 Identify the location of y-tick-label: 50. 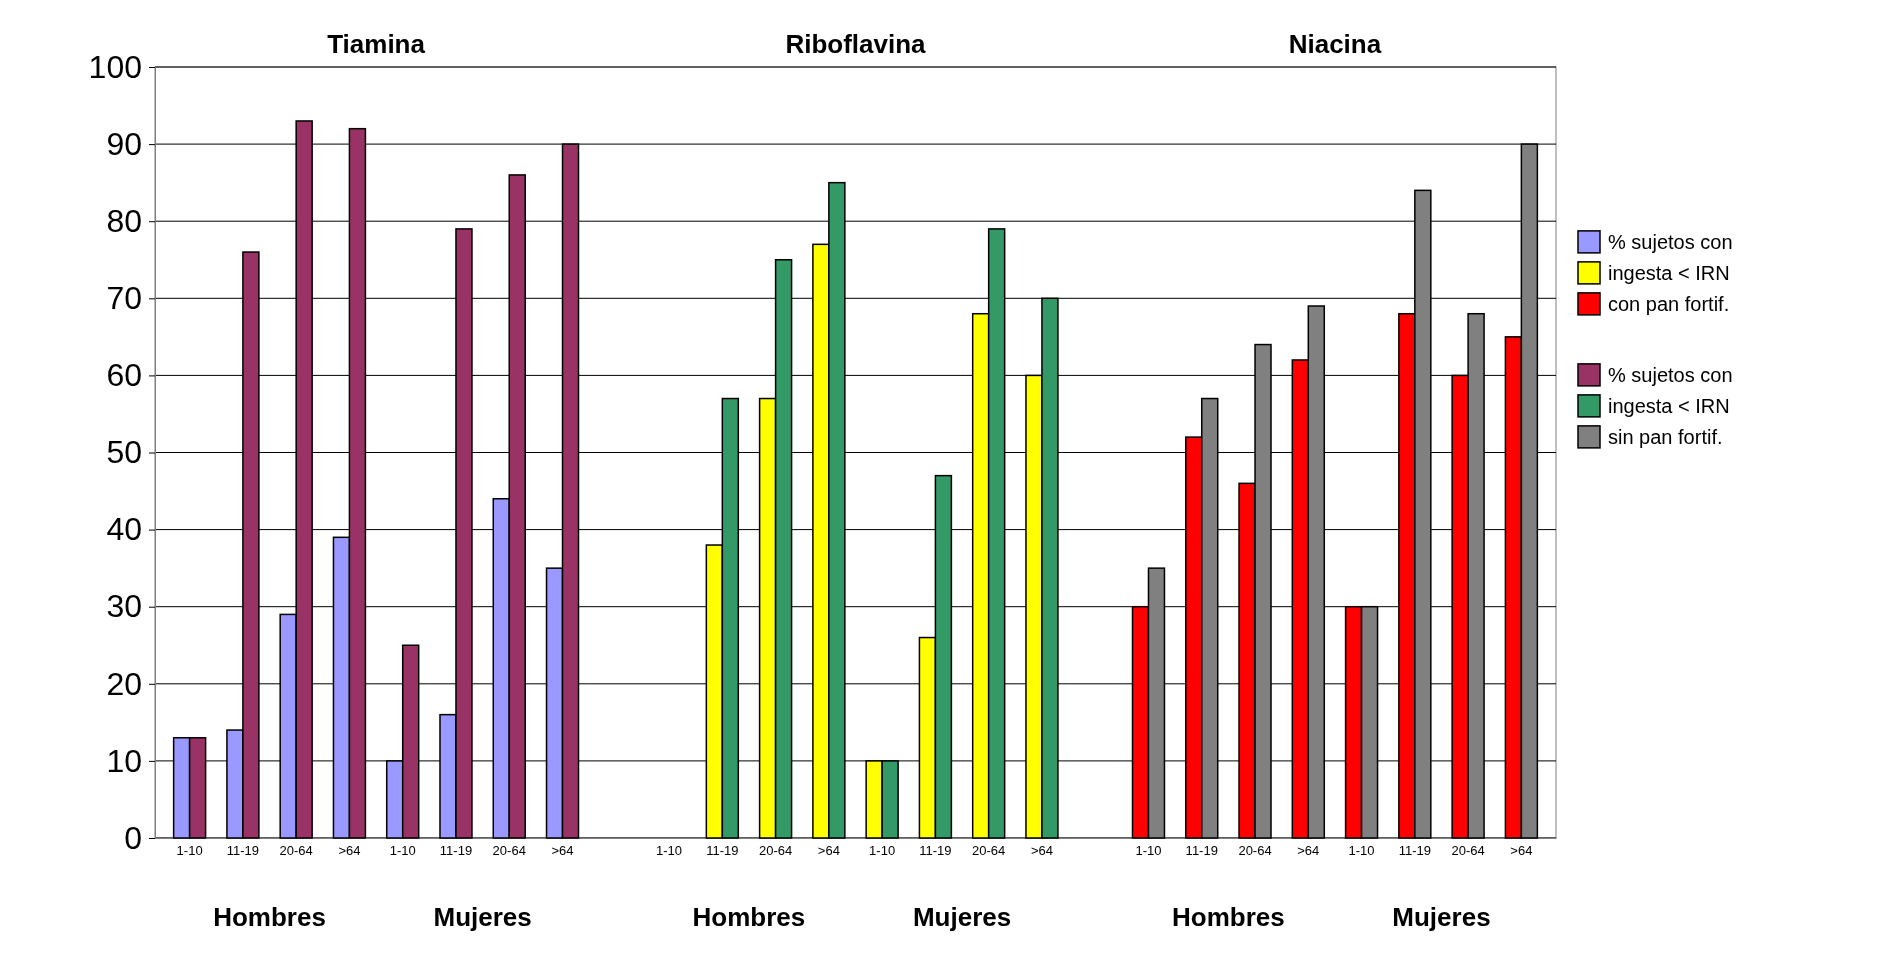
(124, 452).